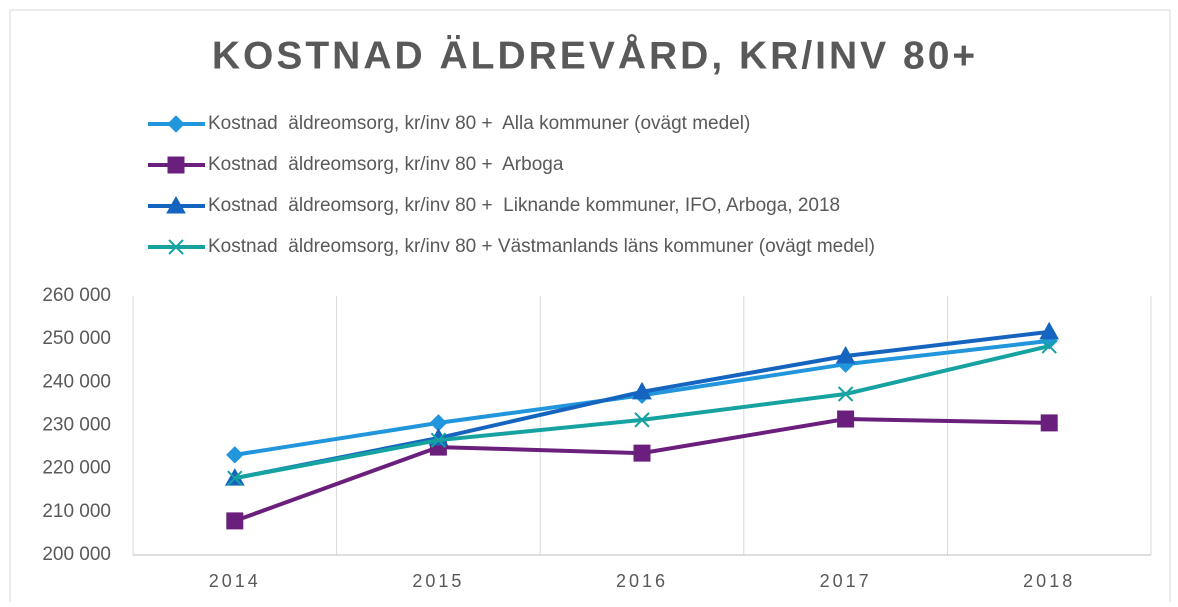 Image resolution: width=1178 pixels, height=607 pixels. Describe the element at coordinates (76, 425) in the screenshot. I see `y-tick-label: 230 000` at that location.